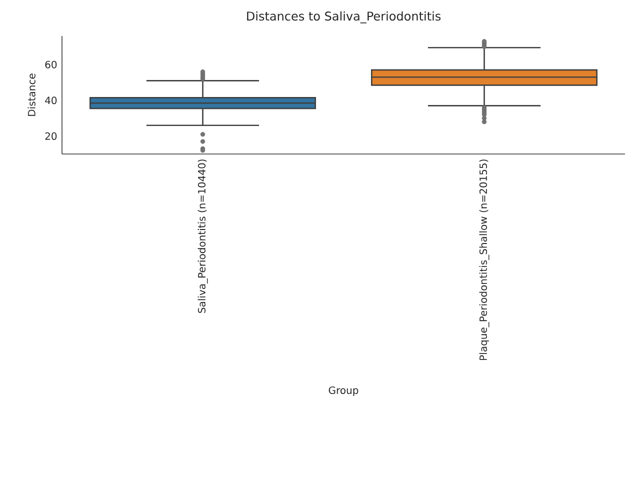 The height and width of the screenshot is (480, 640). What do you see at coordinates (51, 100) in the screenshot?
I see `y-tick-label: 40` at bounding box center [51, 100].